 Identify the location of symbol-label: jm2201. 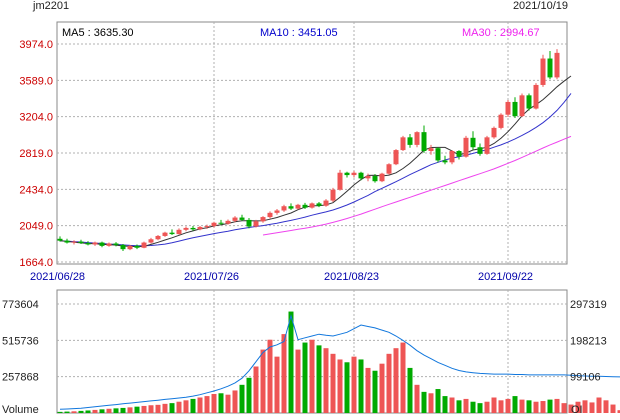
(51, 6).